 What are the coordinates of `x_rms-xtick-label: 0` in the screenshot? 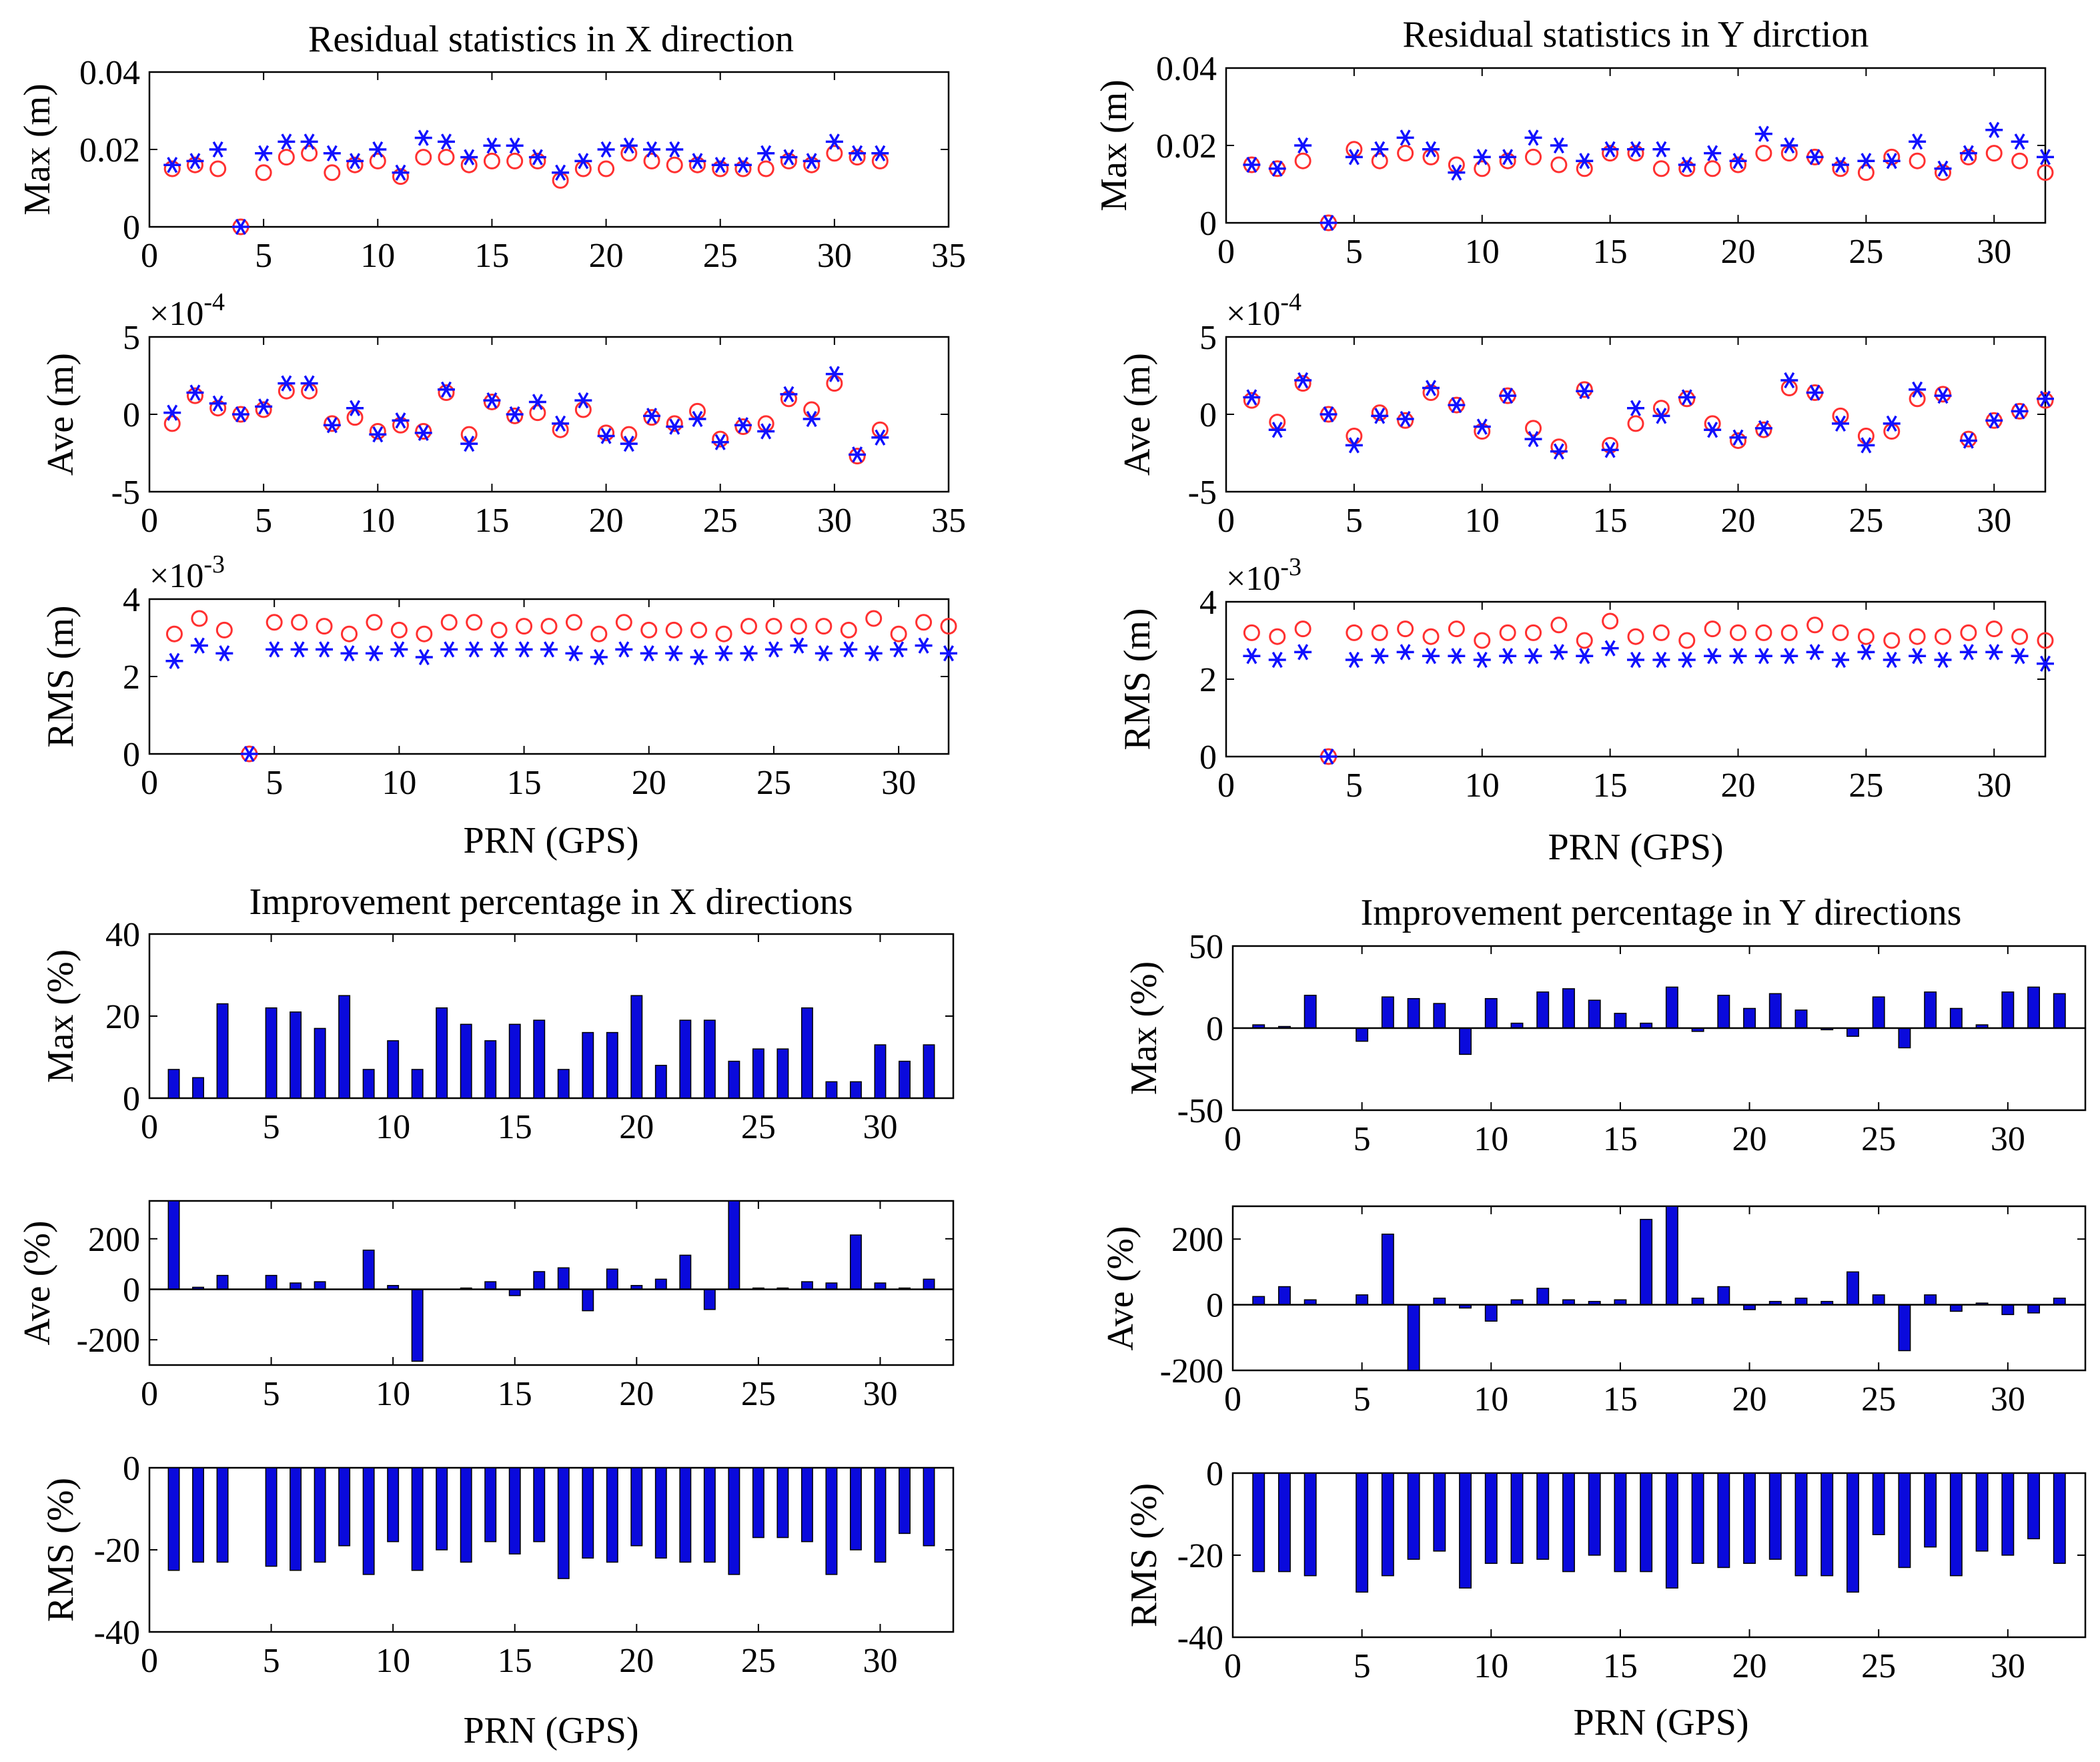 It's located at (149, 783).